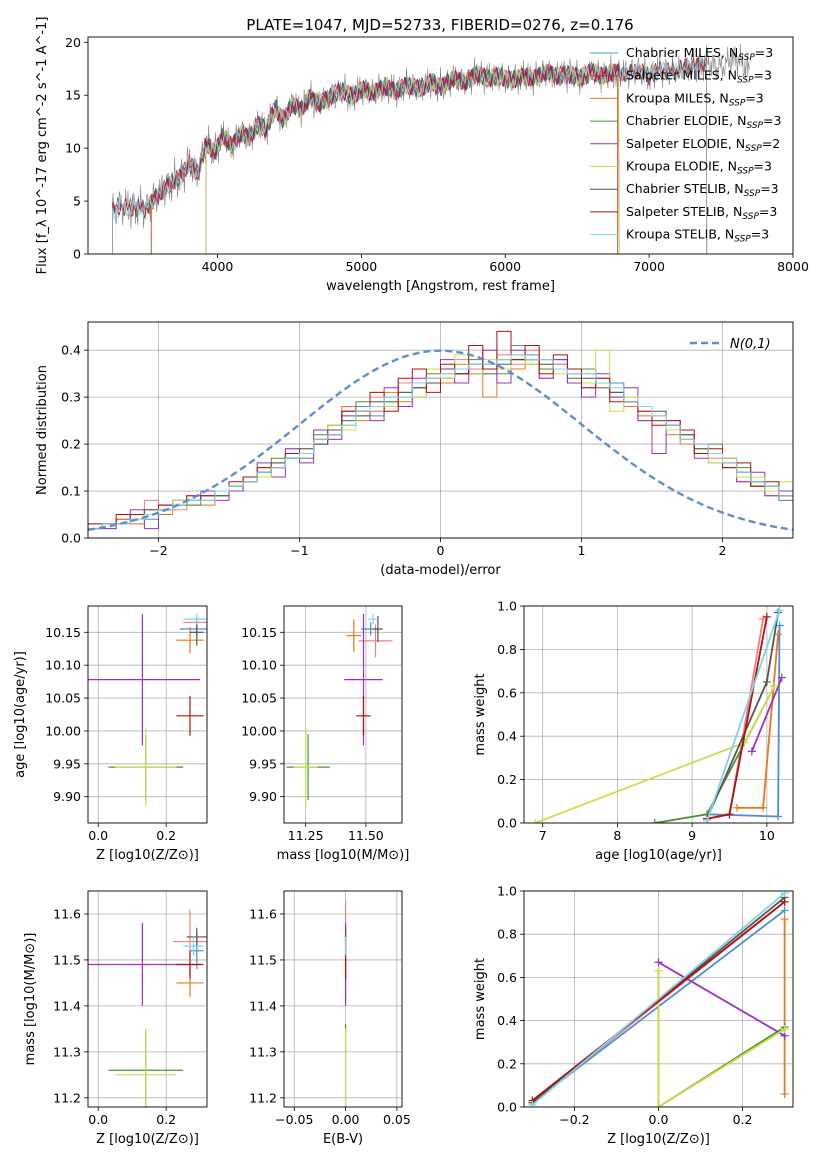 The height and width of the screenshot is (1170, 819). I want to click on y-tick-label: 11.5, so click(263, 959).